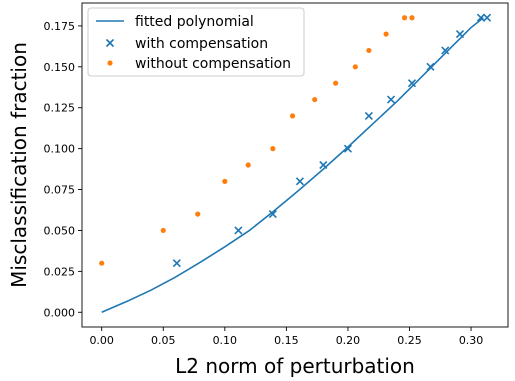 Image resolution: width=515 pixels, height=381 pixels. What do you see at coordinates (60, 149) in the screenshot?
I see `y-tick-label: 0.100` at bounding box center [60, 149].